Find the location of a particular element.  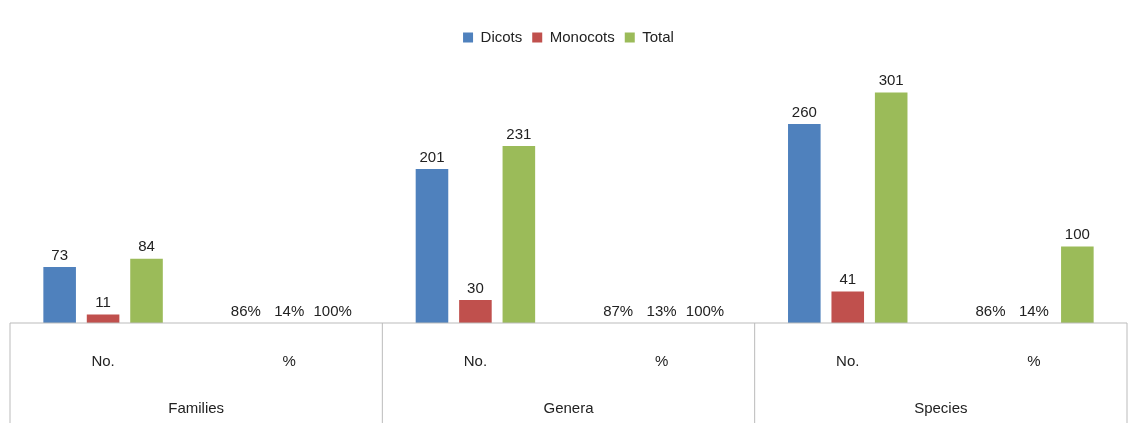

legend-label: Dicots is located at coordinates (501, 36).